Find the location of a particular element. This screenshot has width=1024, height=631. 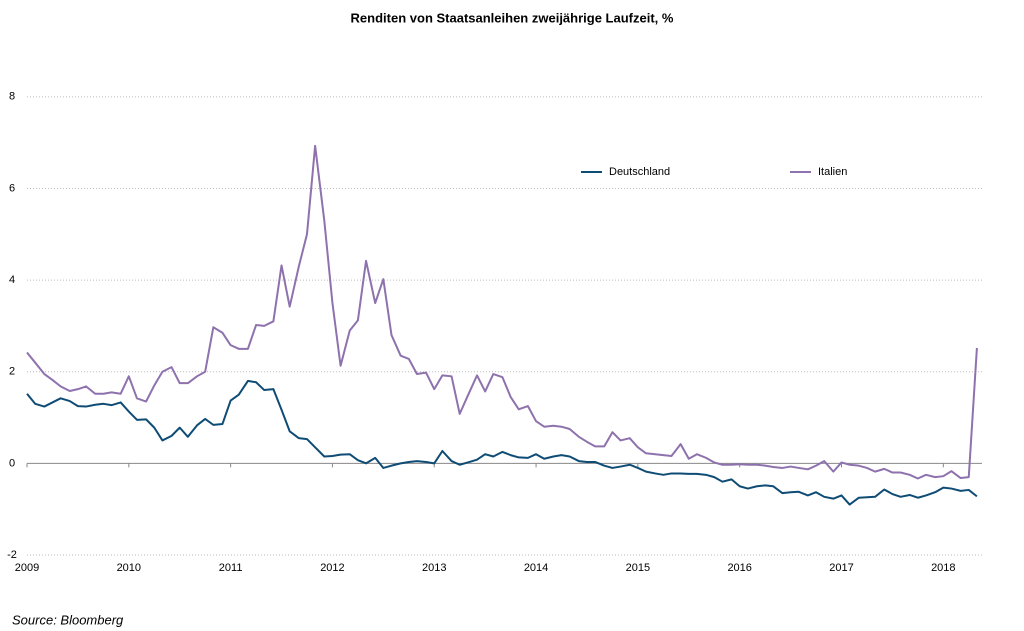

x-tick-label: 2016 is located at coordinates (739, 568).